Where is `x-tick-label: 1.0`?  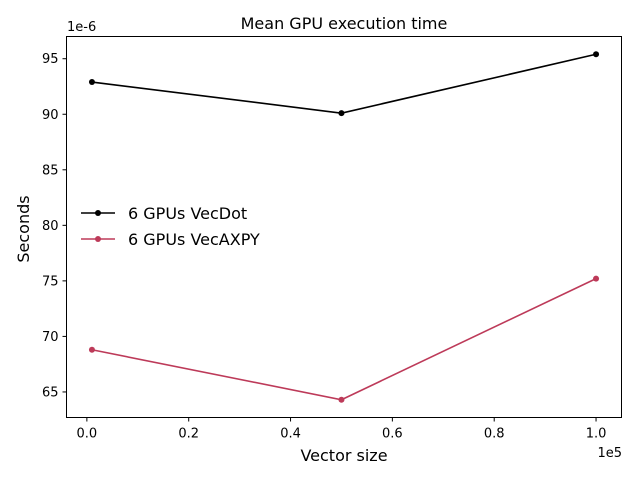
x-tick-label: 1.0 is located at coordinates (596, 434).